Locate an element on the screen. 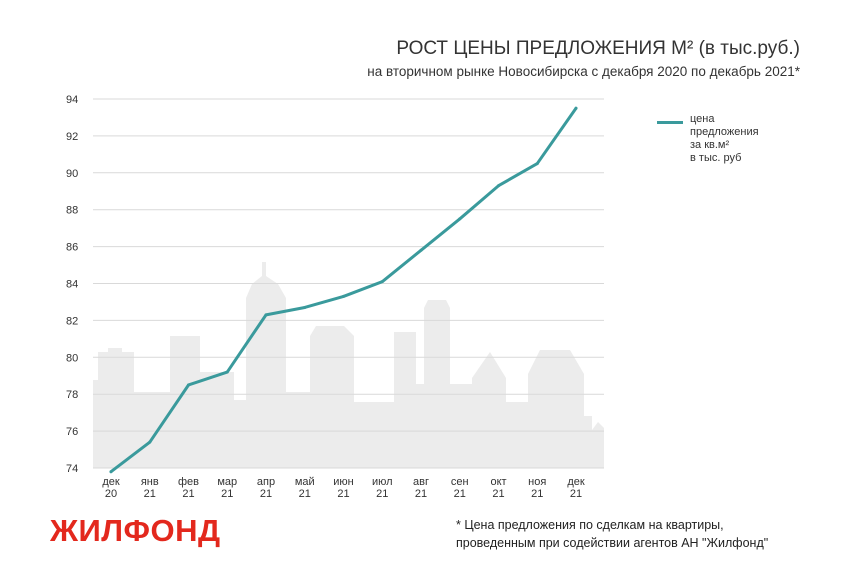 The height and width of the screenshot is (565, 848). legend-line-1: цена is located at coordinates (702, 119).